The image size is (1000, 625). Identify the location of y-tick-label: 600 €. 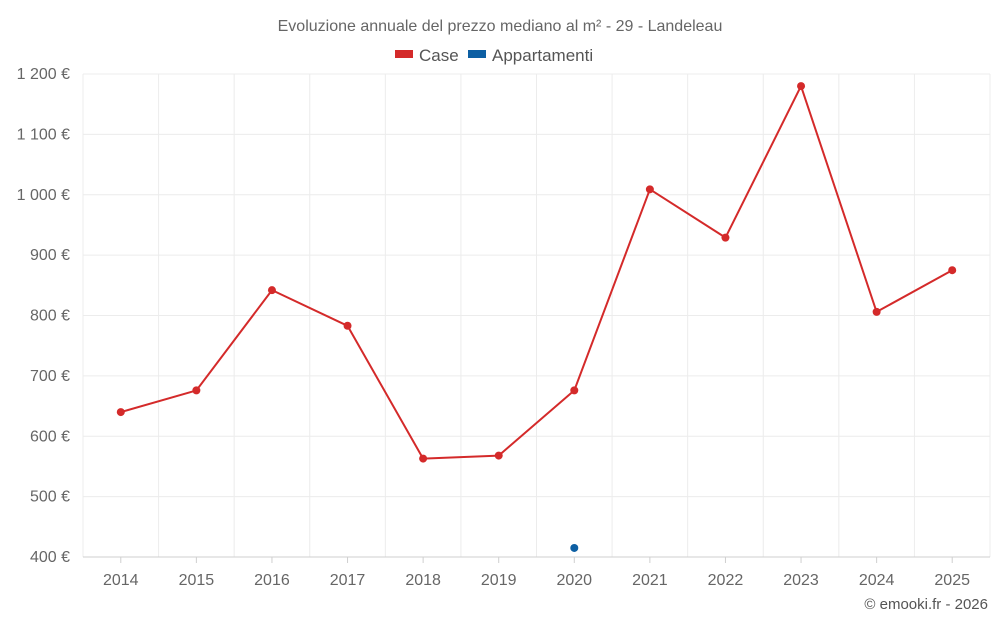
(50, 436).